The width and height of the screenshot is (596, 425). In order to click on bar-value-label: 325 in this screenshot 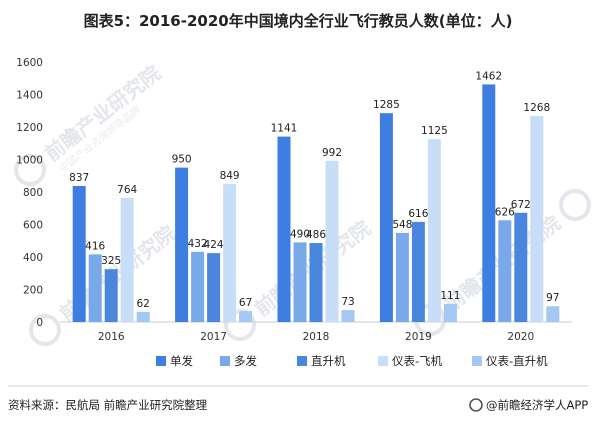, I will do `click(111, 261)`.